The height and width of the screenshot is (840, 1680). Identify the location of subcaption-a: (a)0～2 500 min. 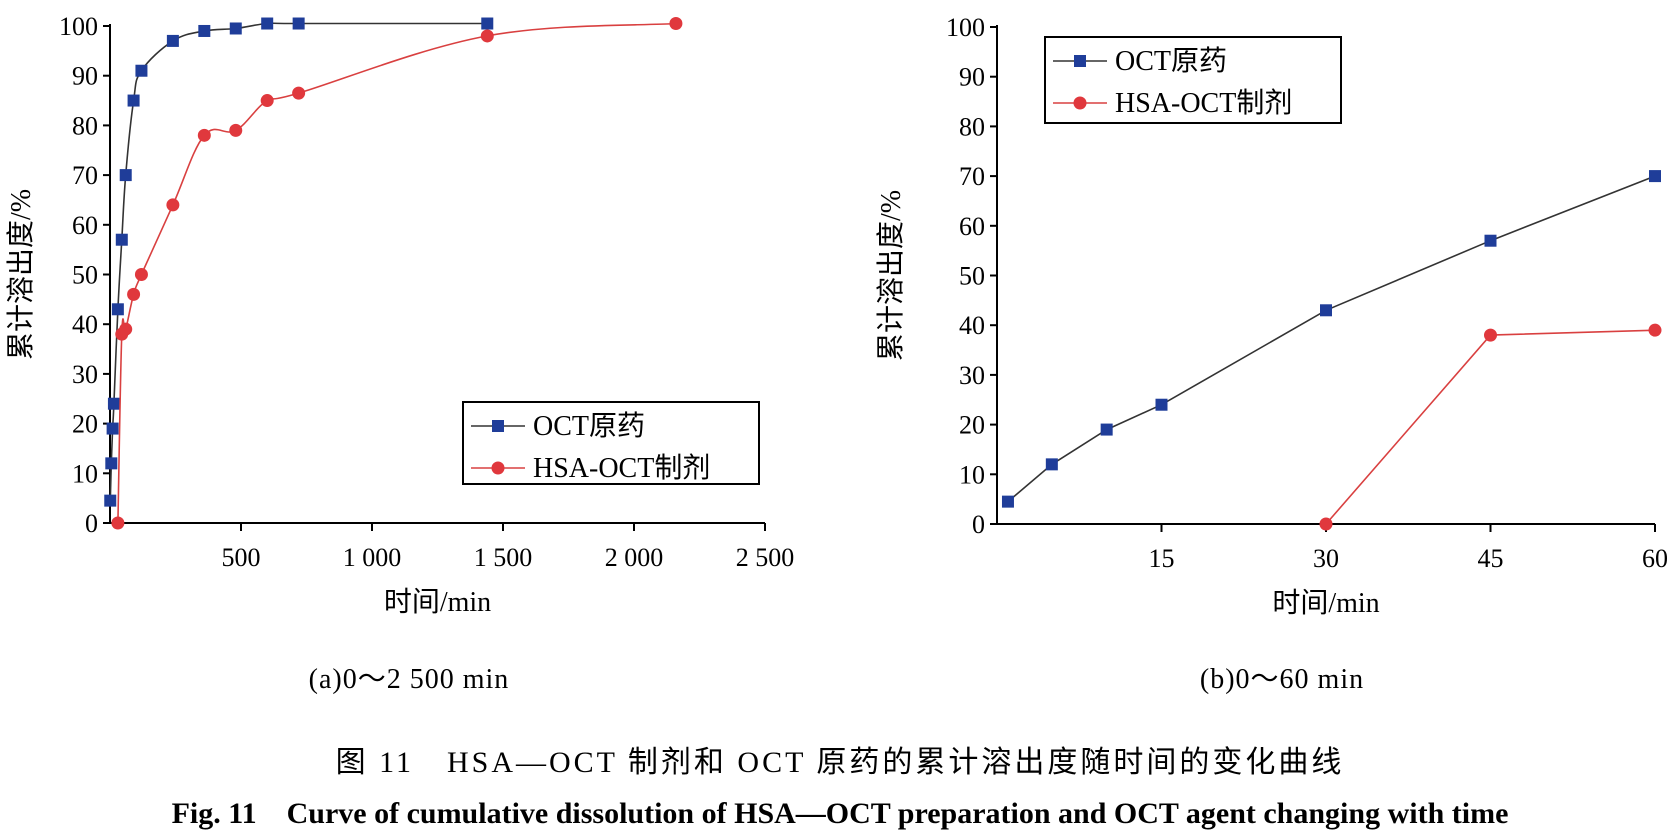
(409, 679).